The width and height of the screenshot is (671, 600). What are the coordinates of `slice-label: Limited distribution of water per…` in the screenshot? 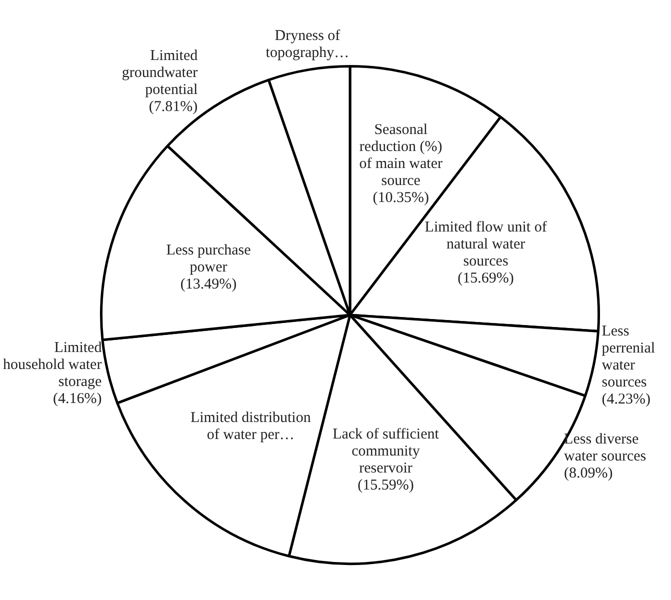 It's located at (251, 426).